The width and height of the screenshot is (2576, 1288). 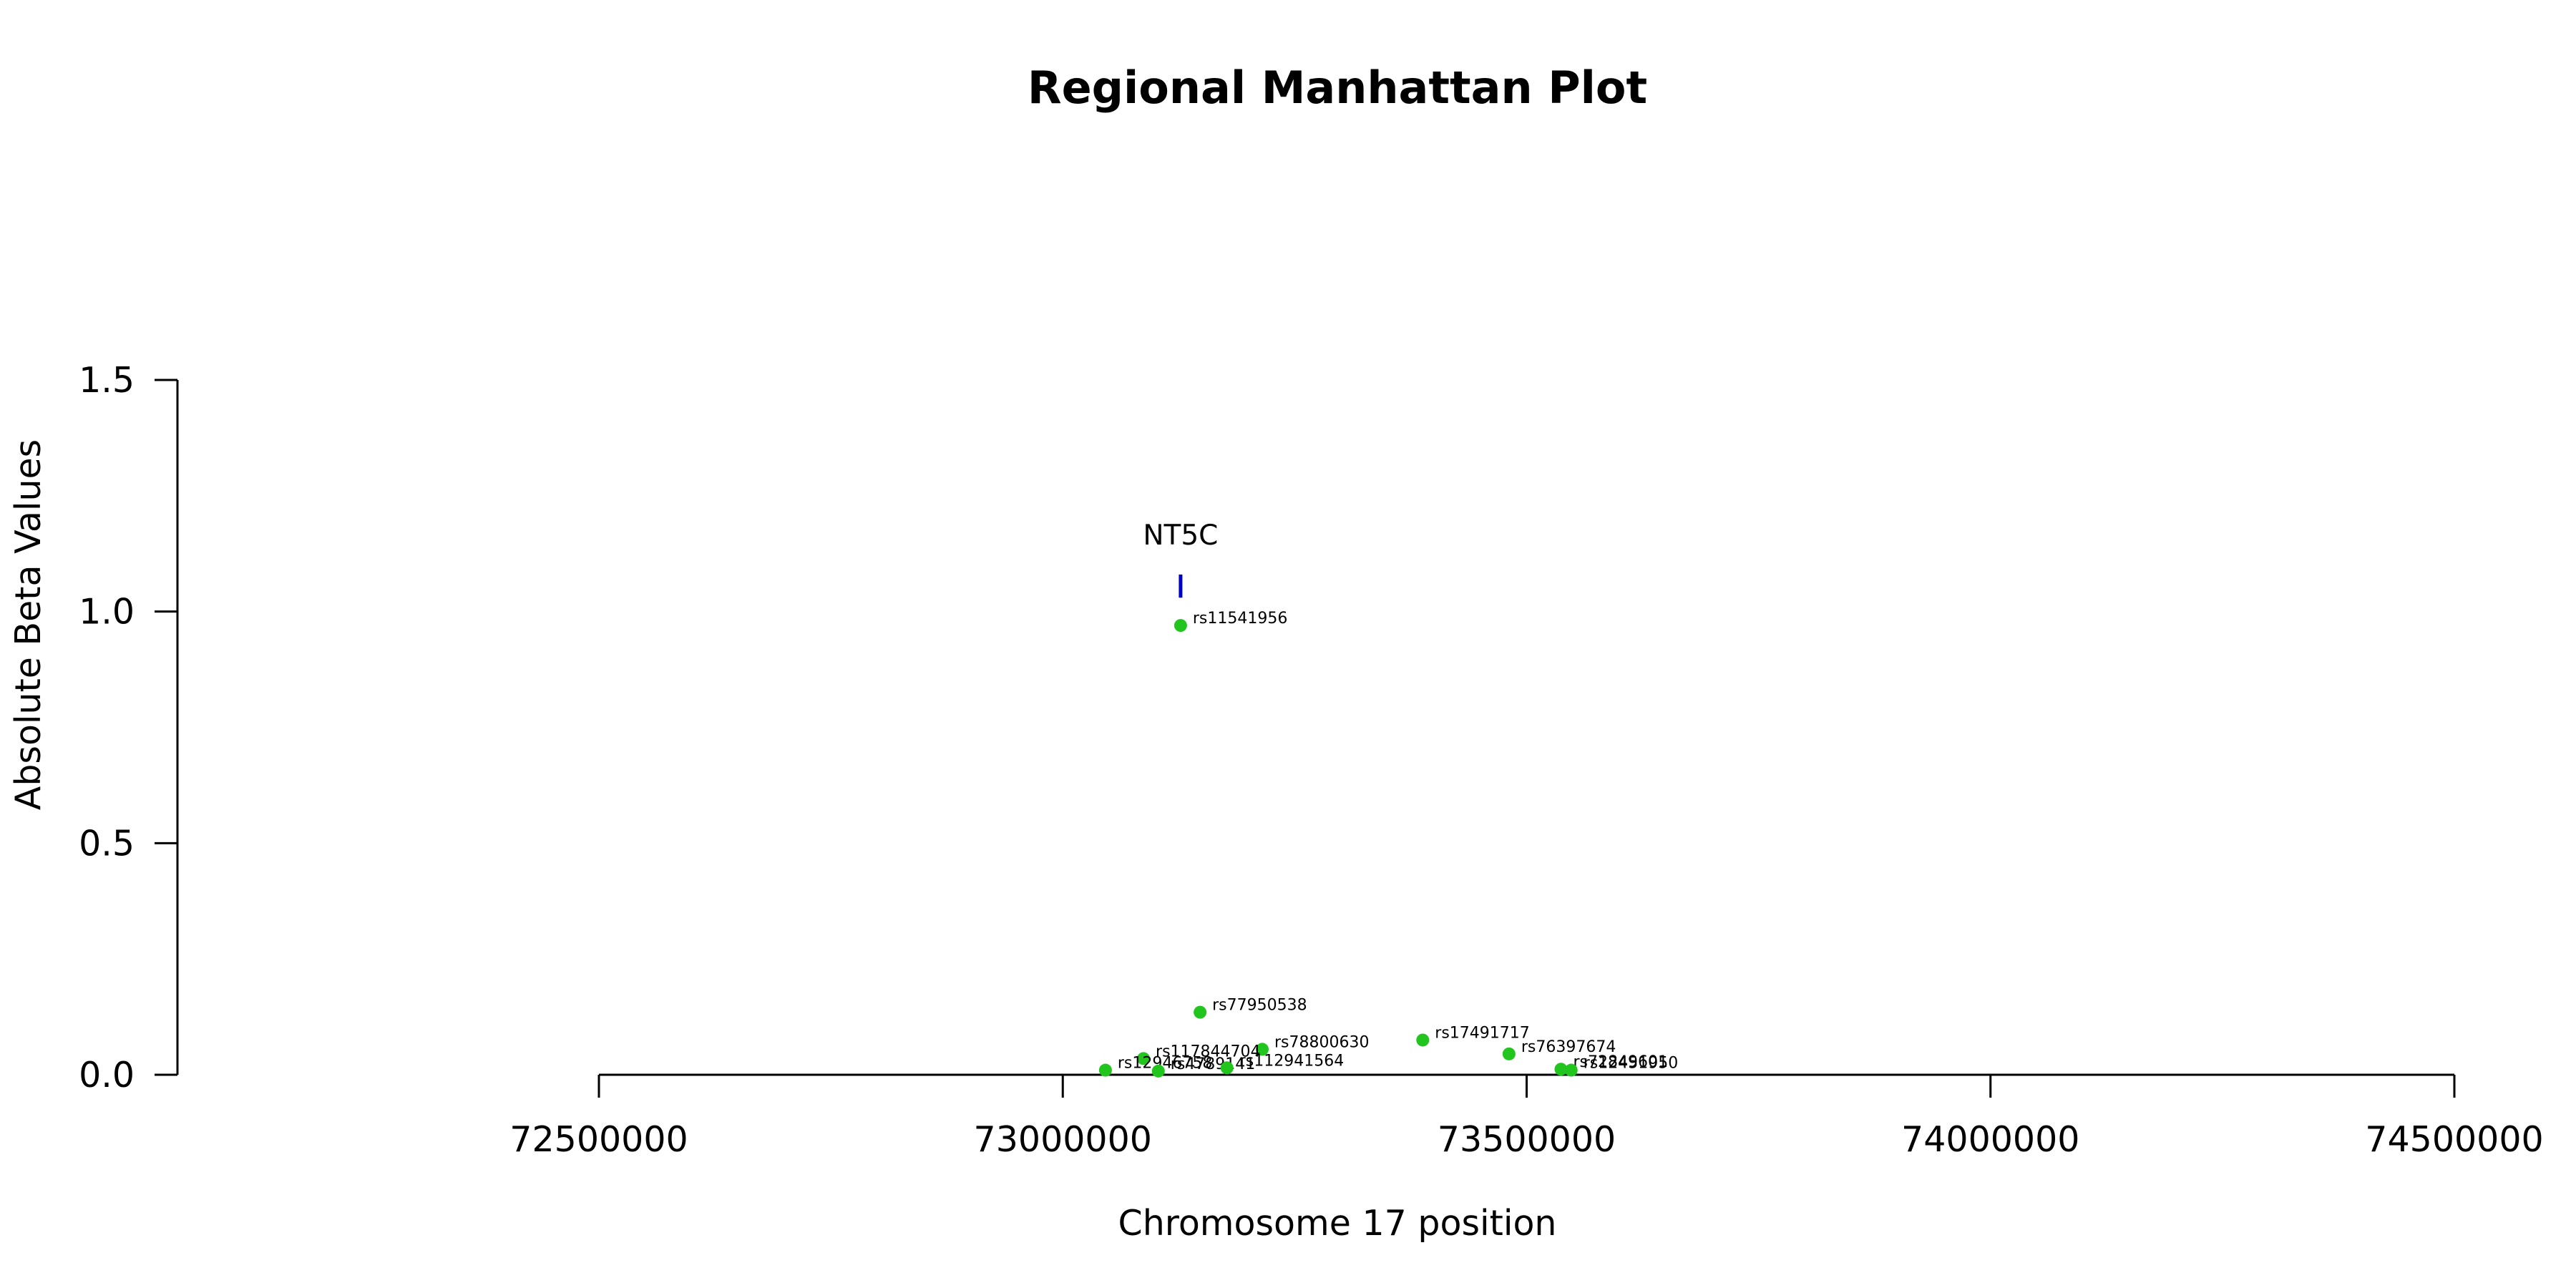 What do you see at coordinates (2454, 1139) in the screenshot?
I see `x-tick-label: 74500000` at bounding box center [2454, 1139].